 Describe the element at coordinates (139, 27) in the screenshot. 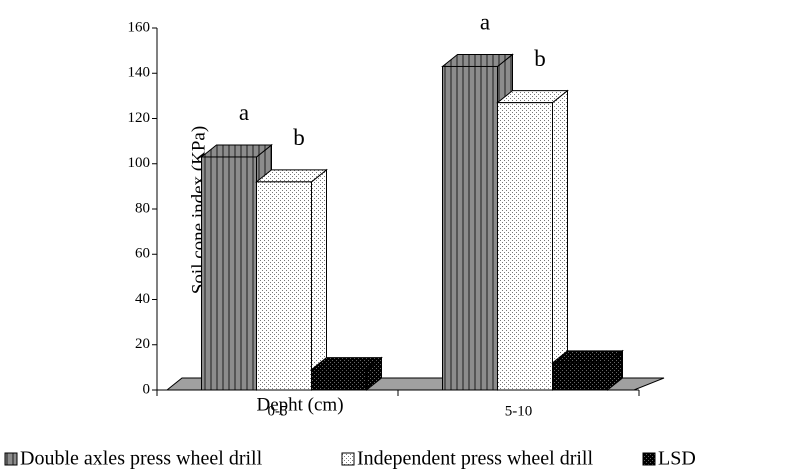

I see `y-tick-label: 160` at that location.